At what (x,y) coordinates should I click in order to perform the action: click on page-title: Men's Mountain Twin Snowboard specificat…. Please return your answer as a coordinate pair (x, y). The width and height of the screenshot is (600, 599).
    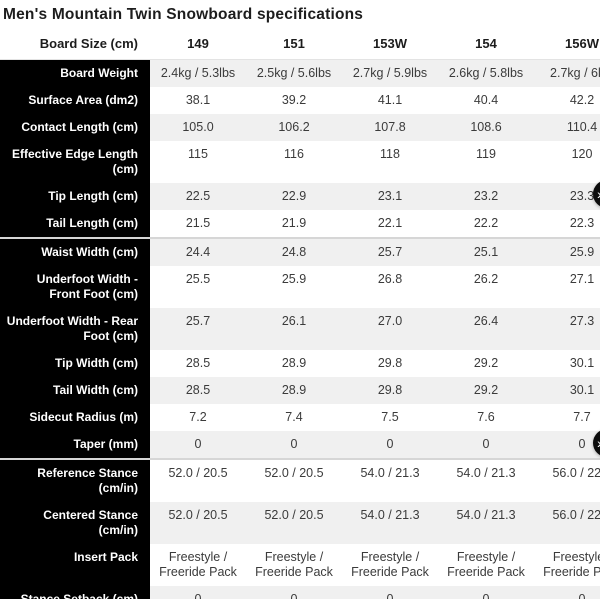
    Looking at the image, I should click on (183, 14).